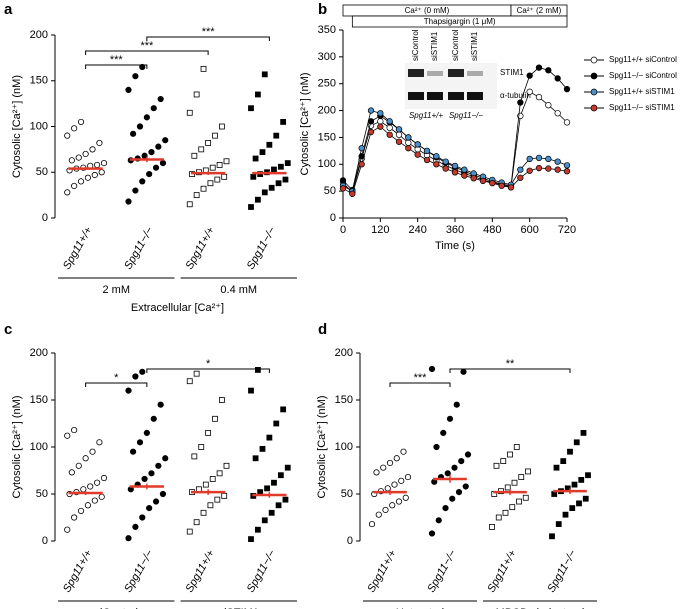  What do you see at coordinates (209, 32) in the screenshot?
I see `significance-label: ***` at bounding box center [209, 32].